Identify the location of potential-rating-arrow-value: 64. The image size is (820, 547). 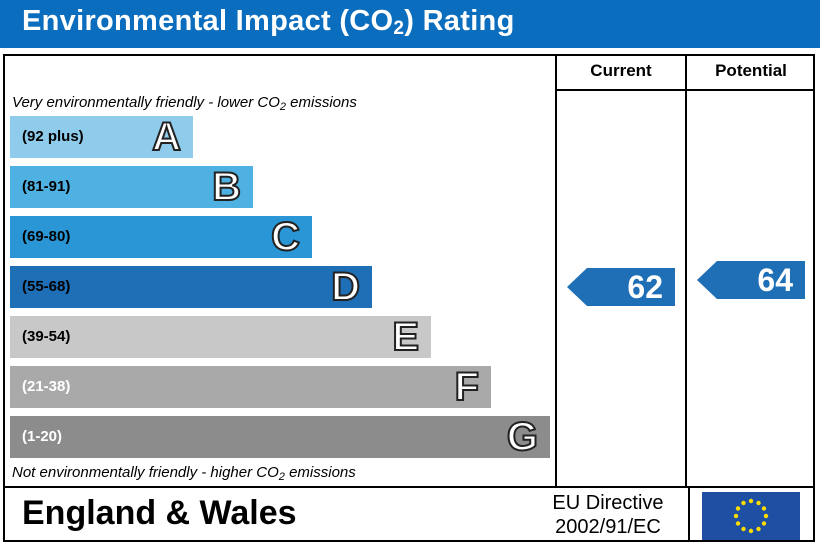
(775, 280).